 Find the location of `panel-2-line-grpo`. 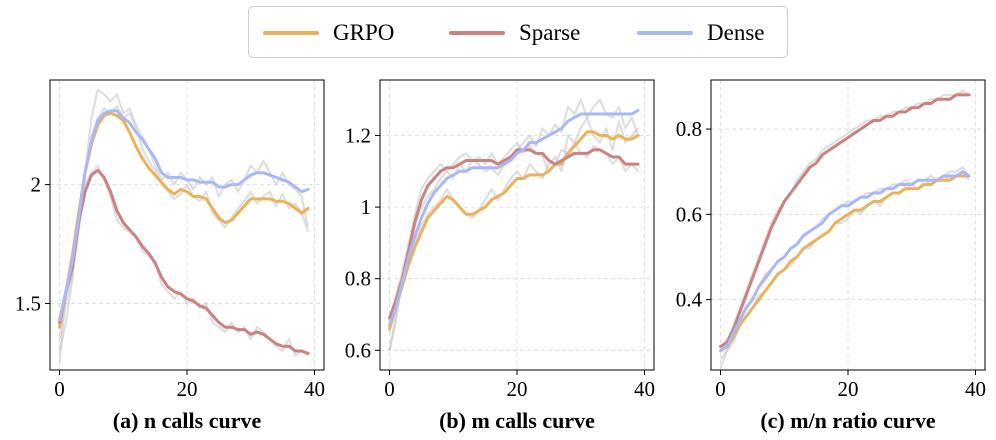

panel-2-line-grpo is located at coordinates (514, 230).